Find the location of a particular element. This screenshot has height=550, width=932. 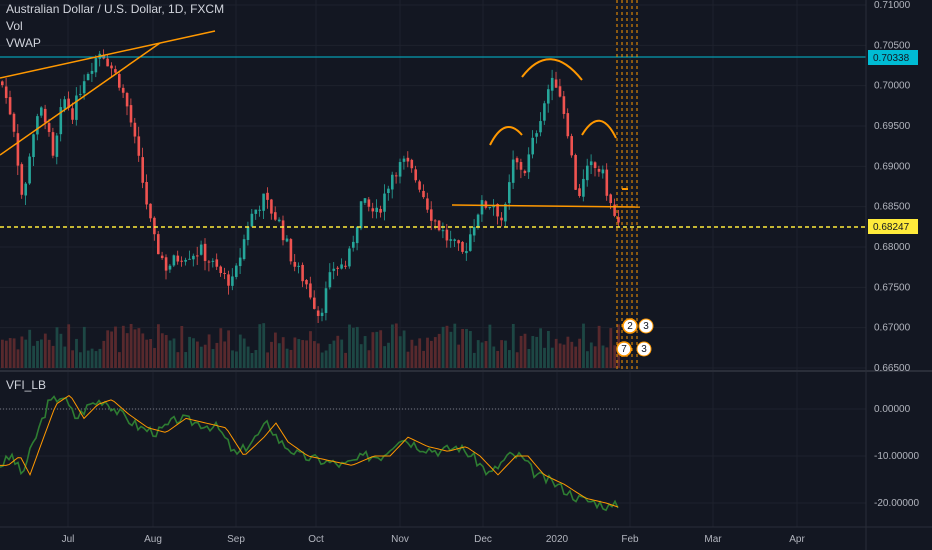

time-tick-label: Nov is located at coordinates (400, 539).